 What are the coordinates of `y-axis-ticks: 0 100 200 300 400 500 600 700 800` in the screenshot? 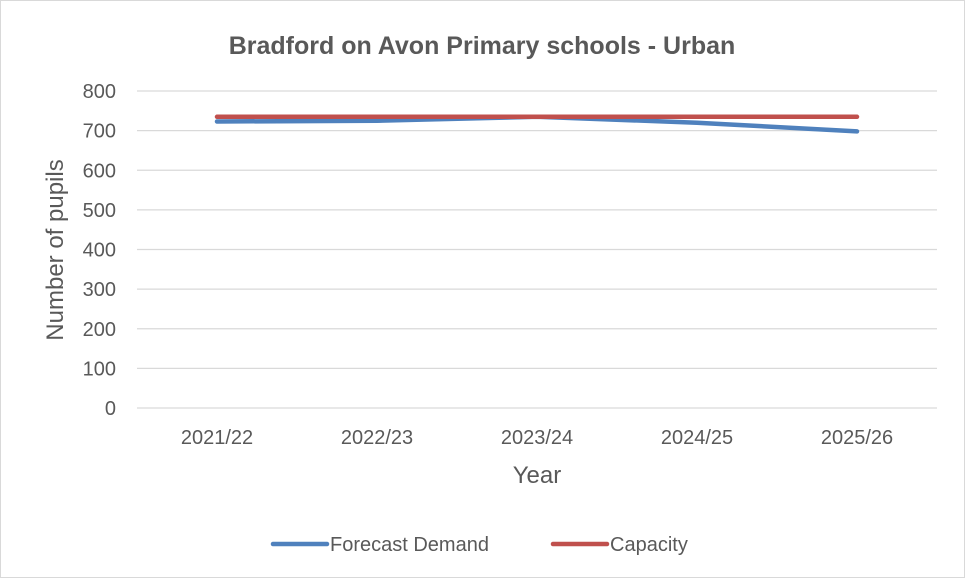 It's located at (99, 250).